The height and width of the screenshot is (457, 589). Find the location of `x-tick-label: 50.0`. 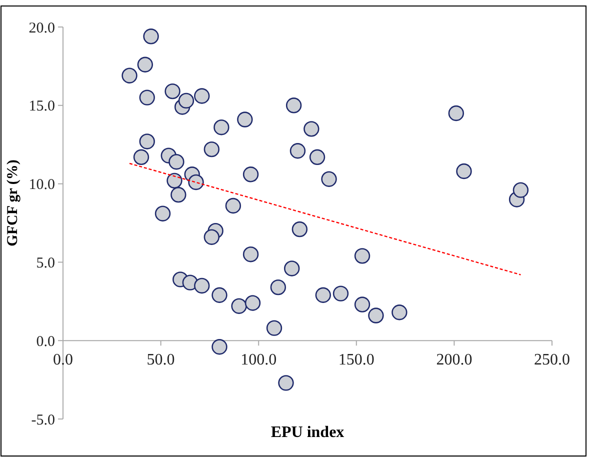

x-tick-label: 50.0 is located at coordinates (160, 360).